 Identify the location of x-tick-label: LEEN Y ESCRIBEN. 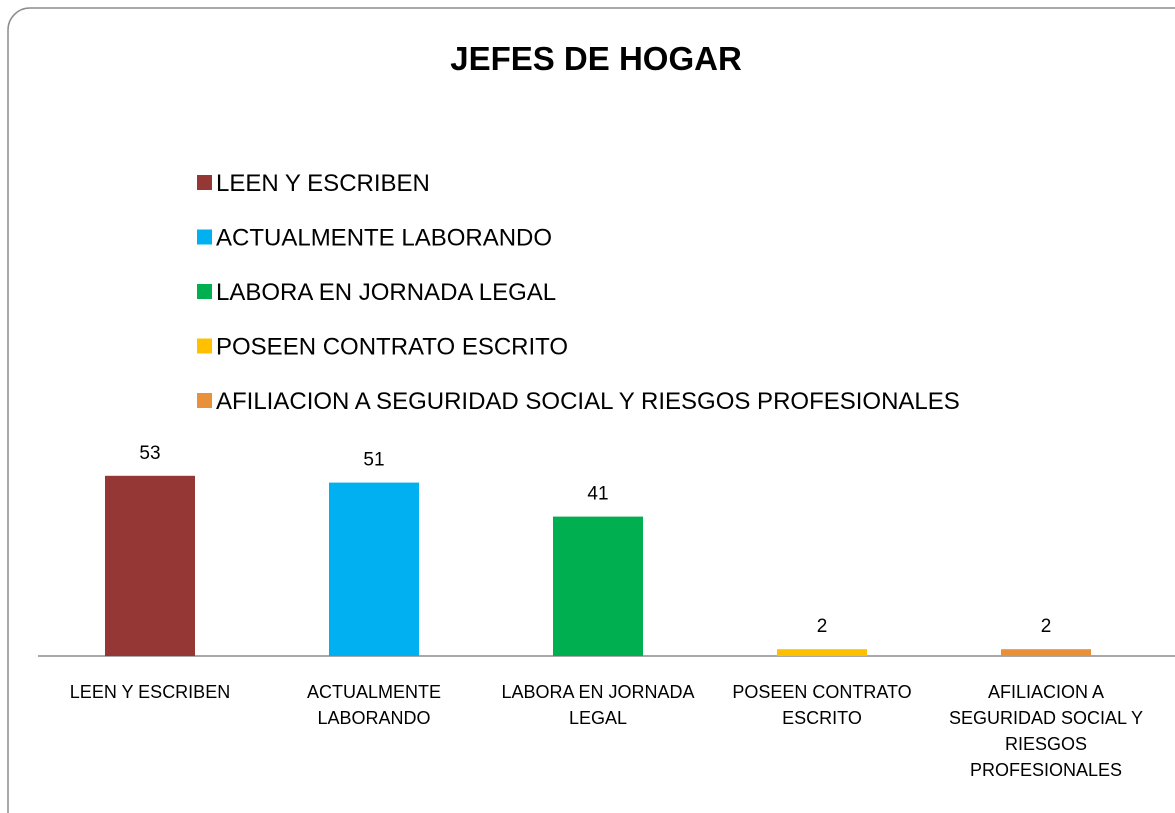
(150, 692).